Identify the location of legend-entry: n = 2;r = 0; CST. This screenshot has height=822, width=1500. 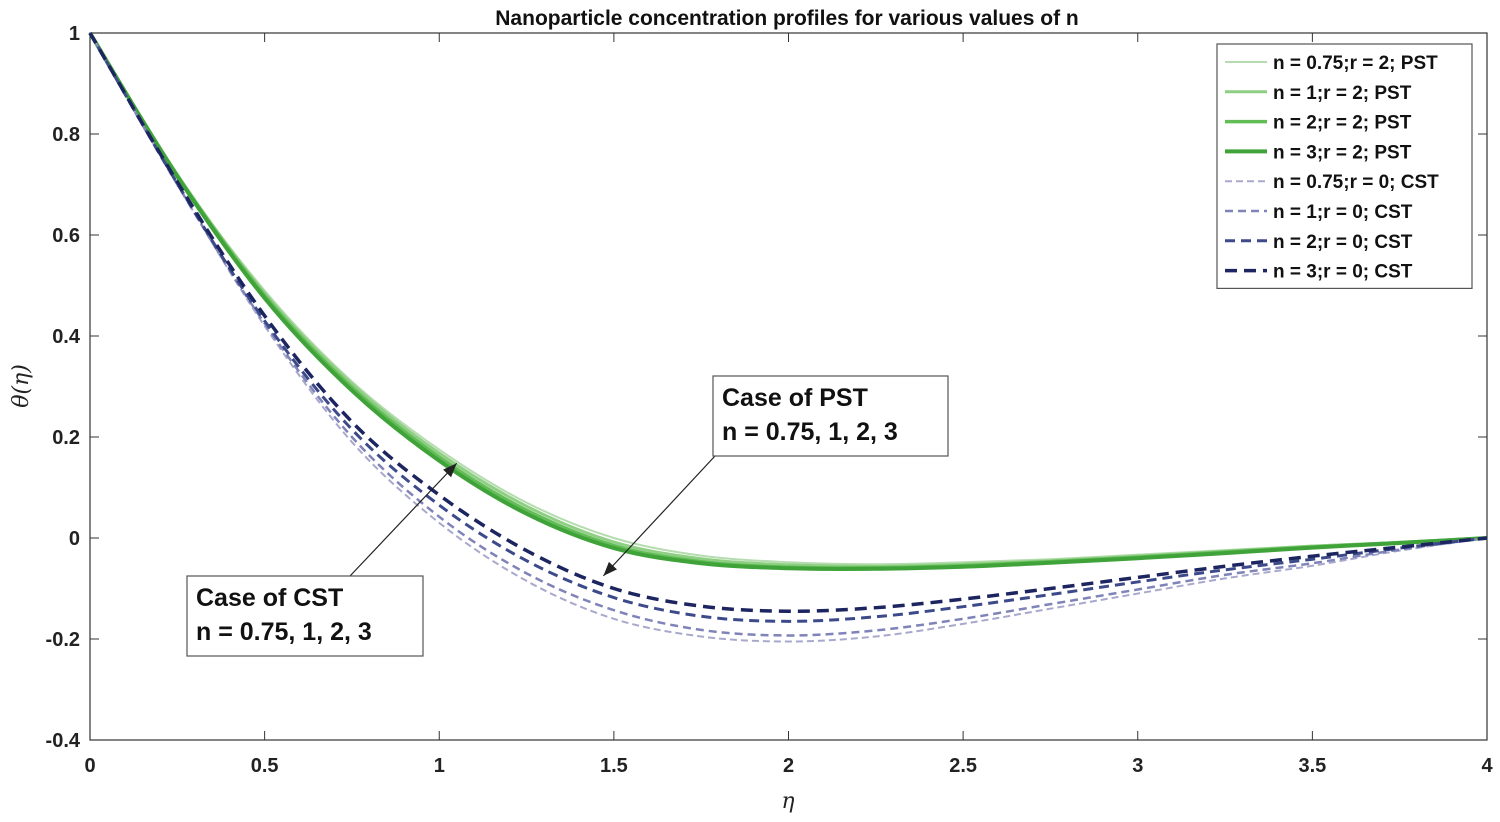
(1319, 242).